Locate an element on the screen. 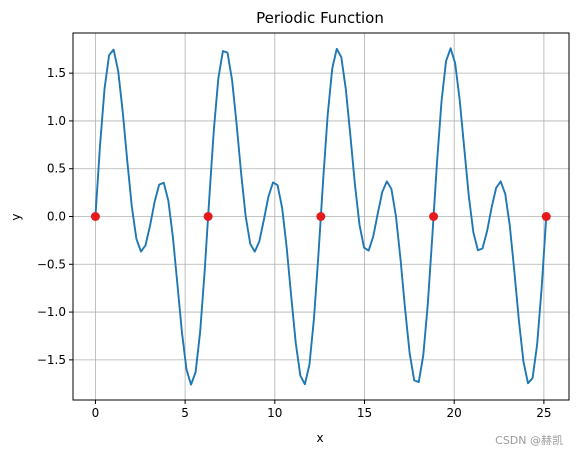  y-axis-ticks: −1.5 −1.0 −0.5 0.0 0.5 1.0 1.5 is located at coordinates (55, 216).